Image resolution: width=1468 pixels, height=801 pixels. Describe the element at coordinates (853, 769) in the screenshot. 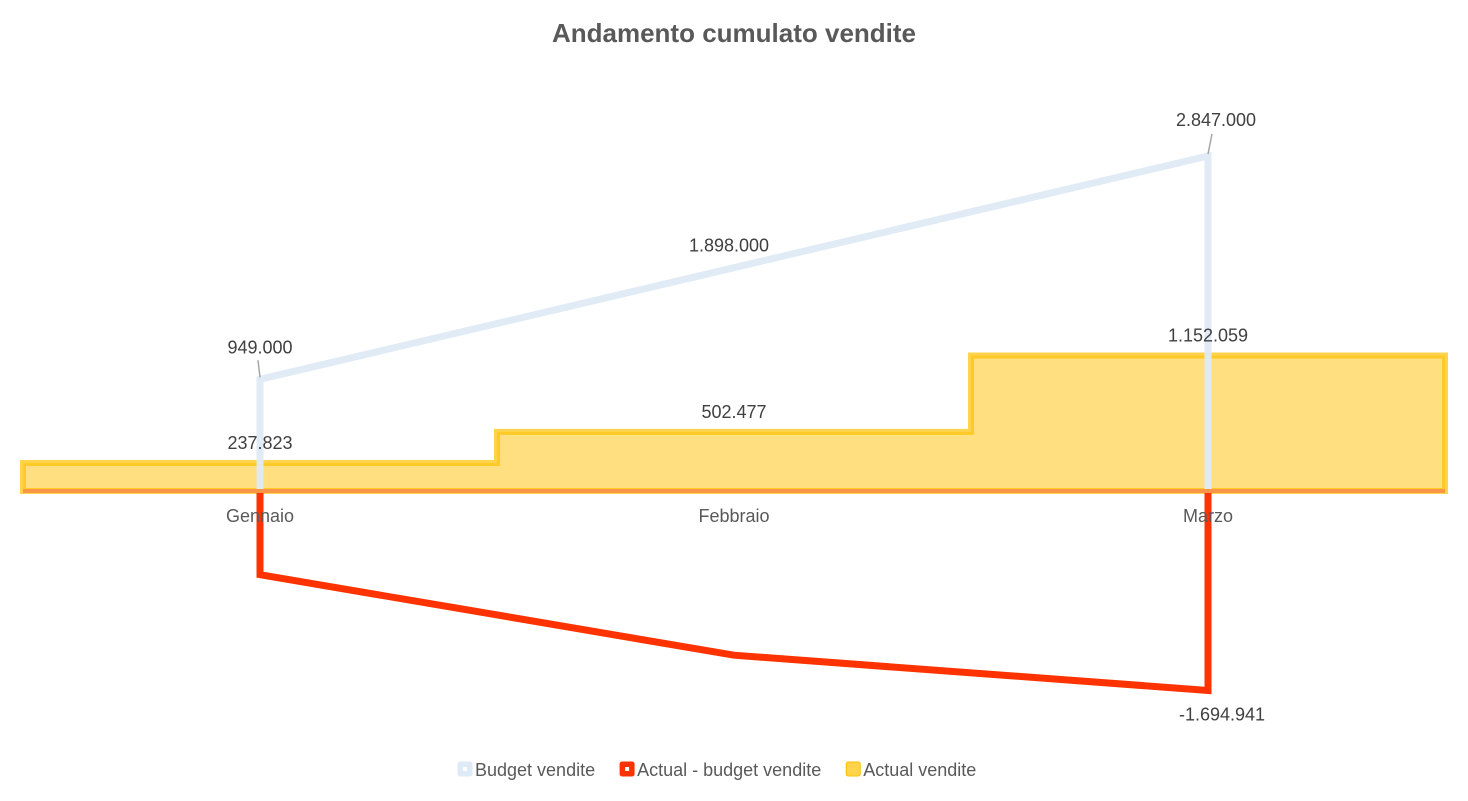

I see `legend-swatch` at that location.